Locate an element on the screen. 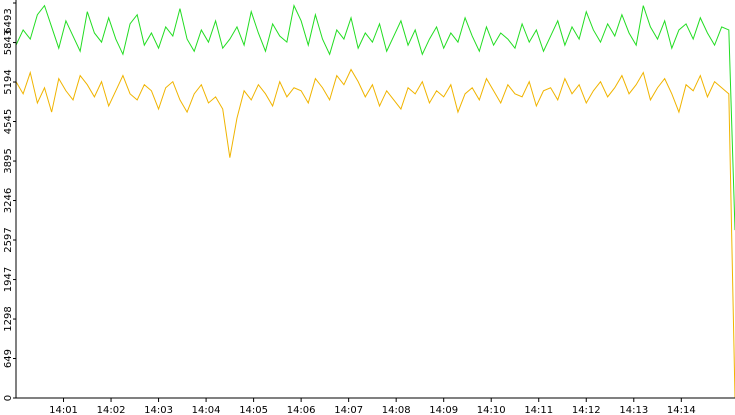  x-tick-label: 14:06 is located at coordinates (301, 410).